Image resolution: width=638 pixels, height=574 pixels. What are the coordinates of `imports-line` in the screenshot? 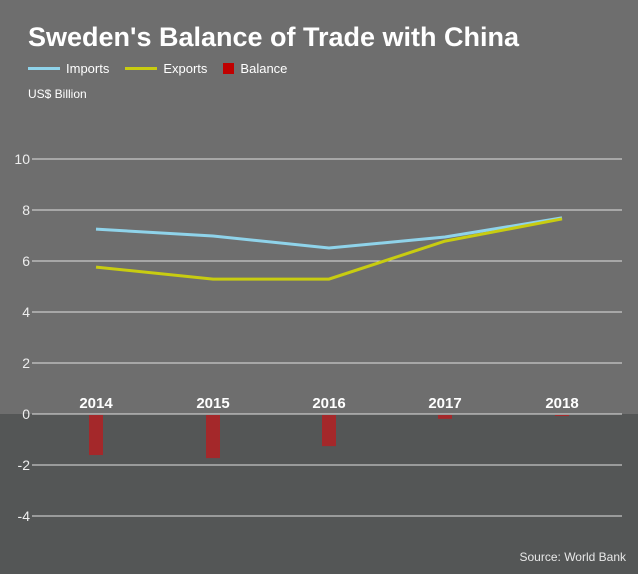 It's located at (329, 233).